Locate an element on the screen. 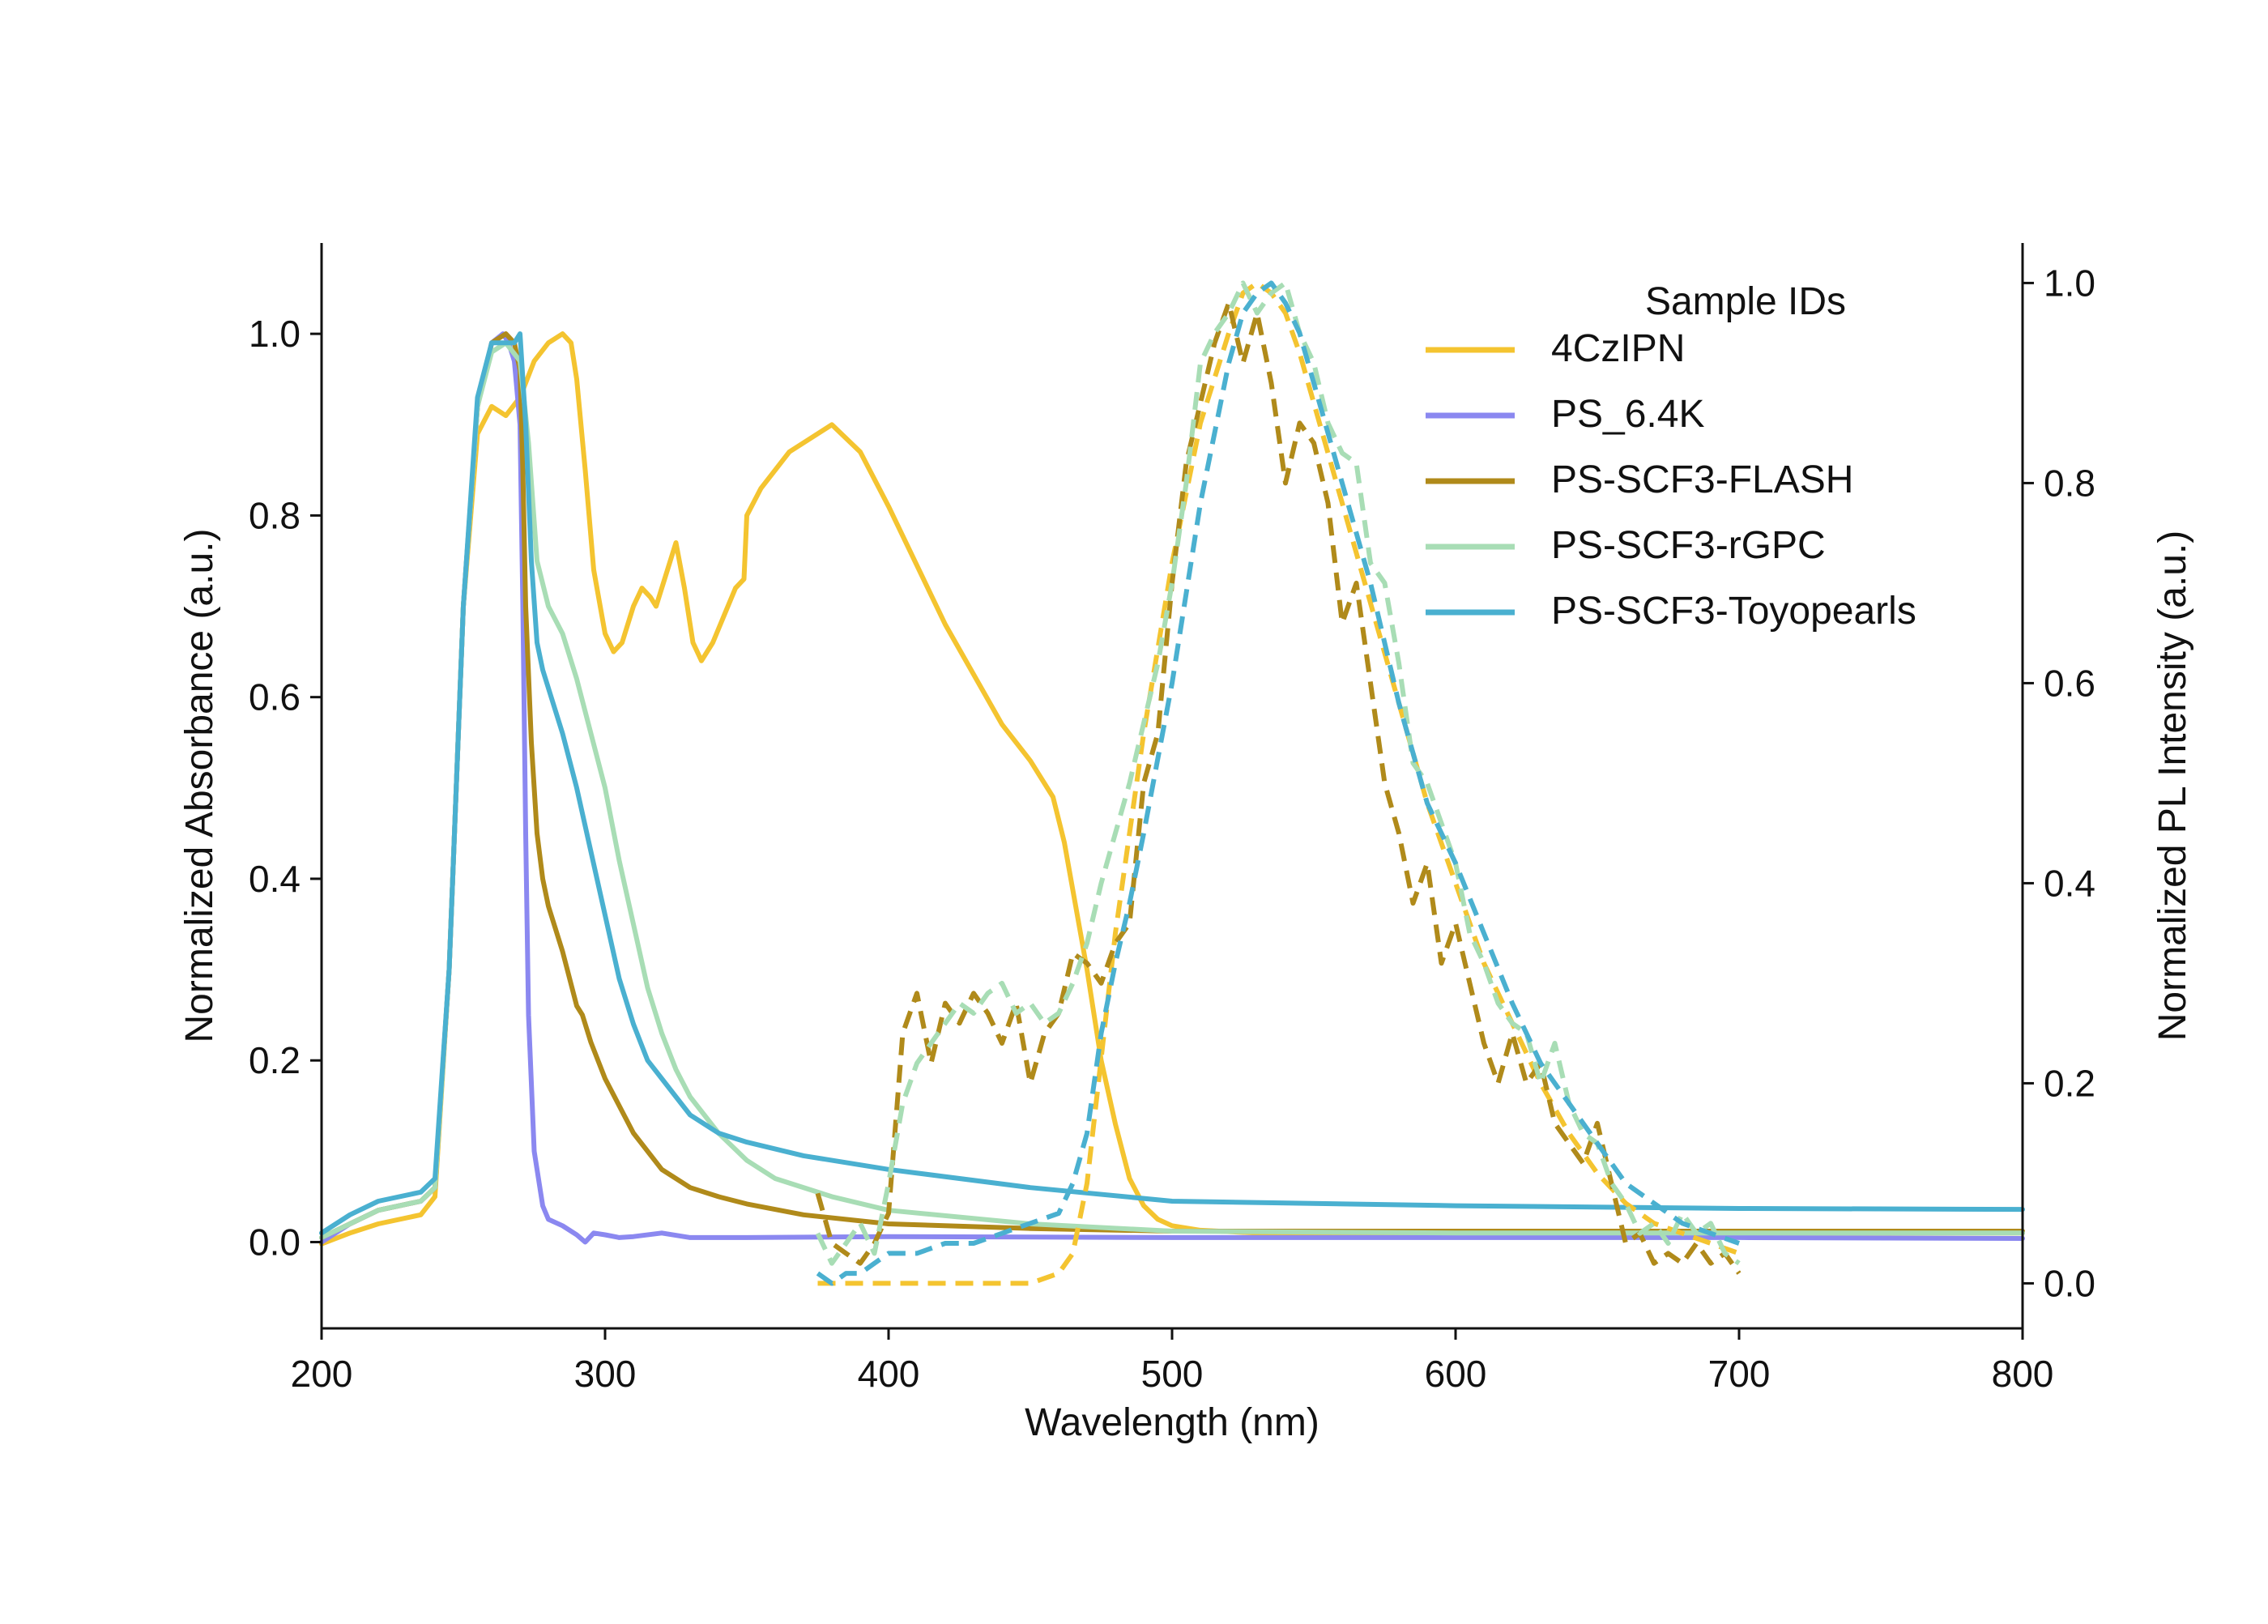  y-tick-label: 0.8 is located at coordinates (275, 515).